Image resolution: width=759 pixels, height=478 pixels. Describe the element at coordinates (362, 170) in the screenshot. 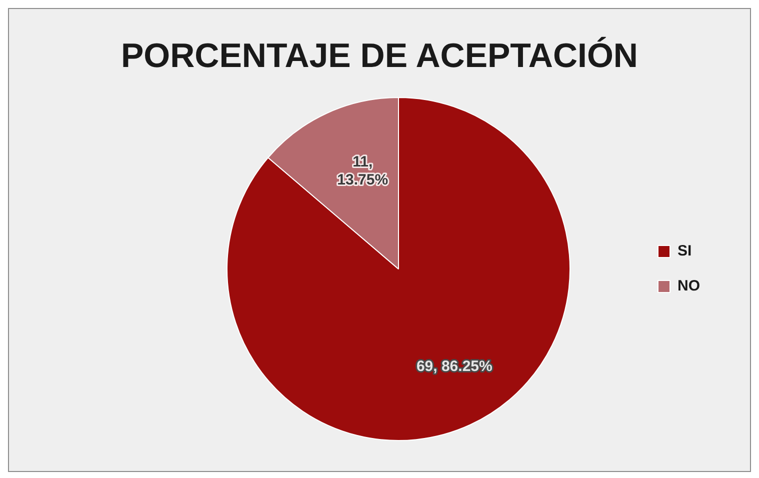

I see `data-label: 11, 13.75%` at that location.